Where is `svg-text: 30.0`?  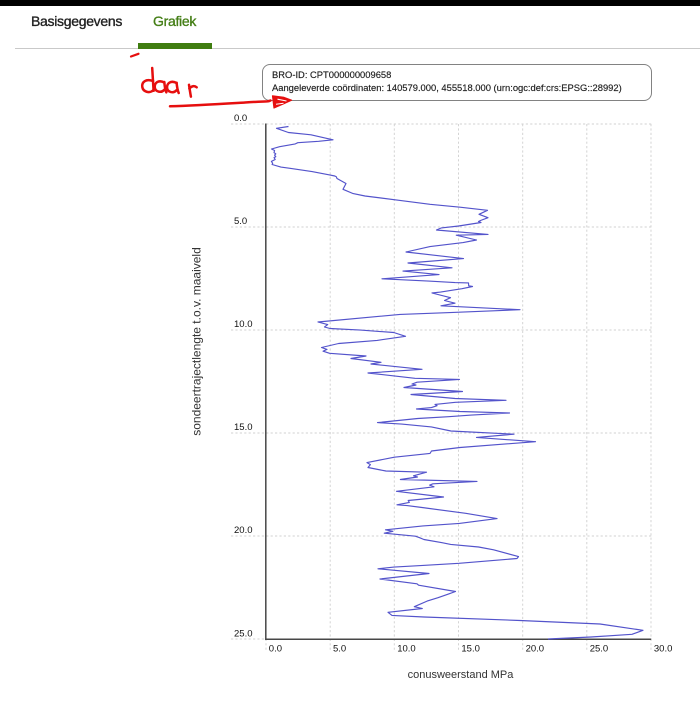 svg-text: 30.0 is located at coordinates (663, 649).